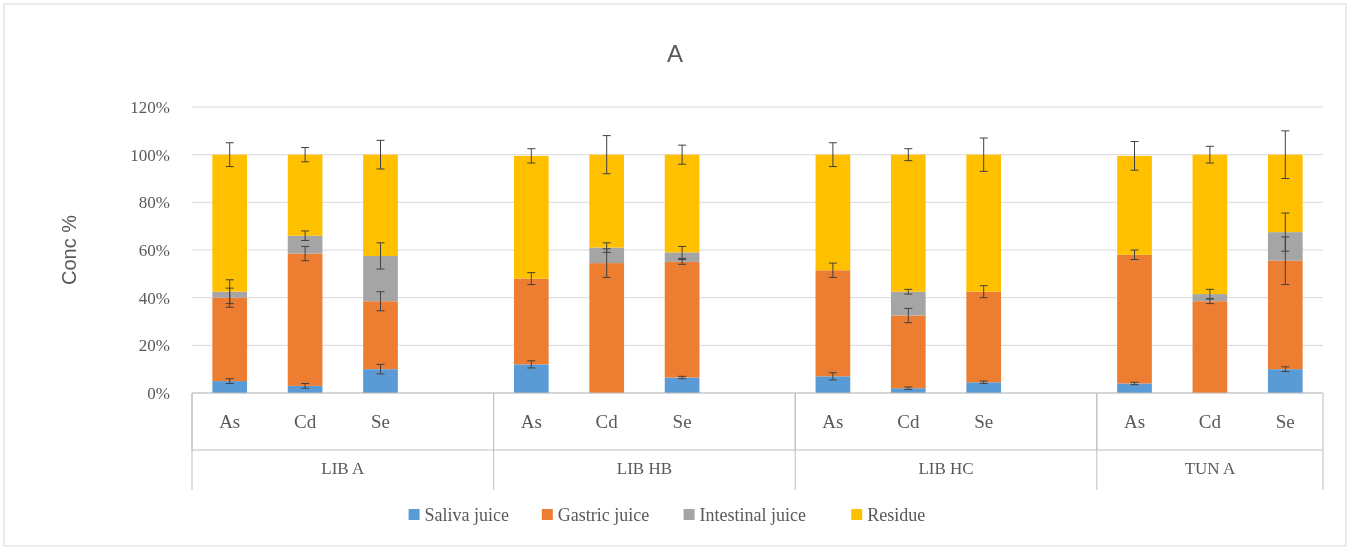 Image resolution: width=1350 pixels, height=550 pixels. What do you see at coordinates (896, 515) in the screenshot?
I see `legend-label: Residue` at bounding box center [896, 515].